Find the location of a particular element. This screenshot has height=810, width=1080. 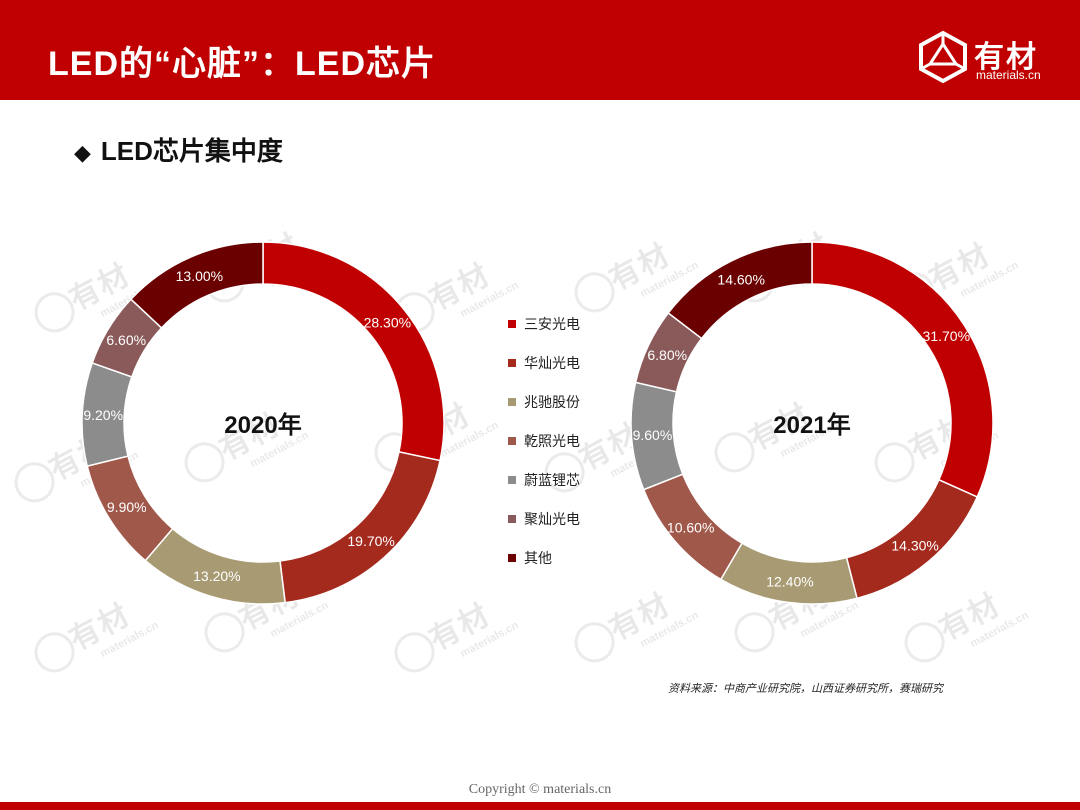

chart-legend: 三安光电华灿光电兆驰股份乾照光电蔚蓝锂芯聚灿光电其他 is located at coordinates (544, 450).